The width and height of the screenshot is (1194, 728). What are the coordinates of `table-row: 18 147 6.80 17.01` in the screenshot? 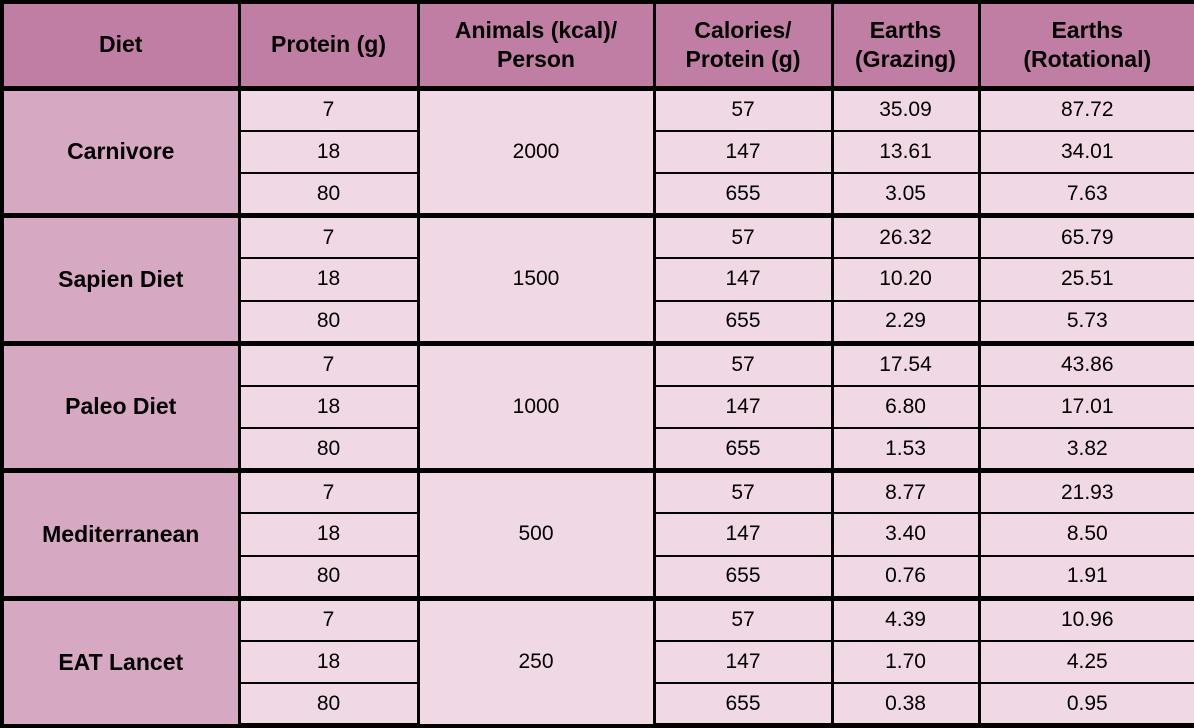 It's located at (598, 406).